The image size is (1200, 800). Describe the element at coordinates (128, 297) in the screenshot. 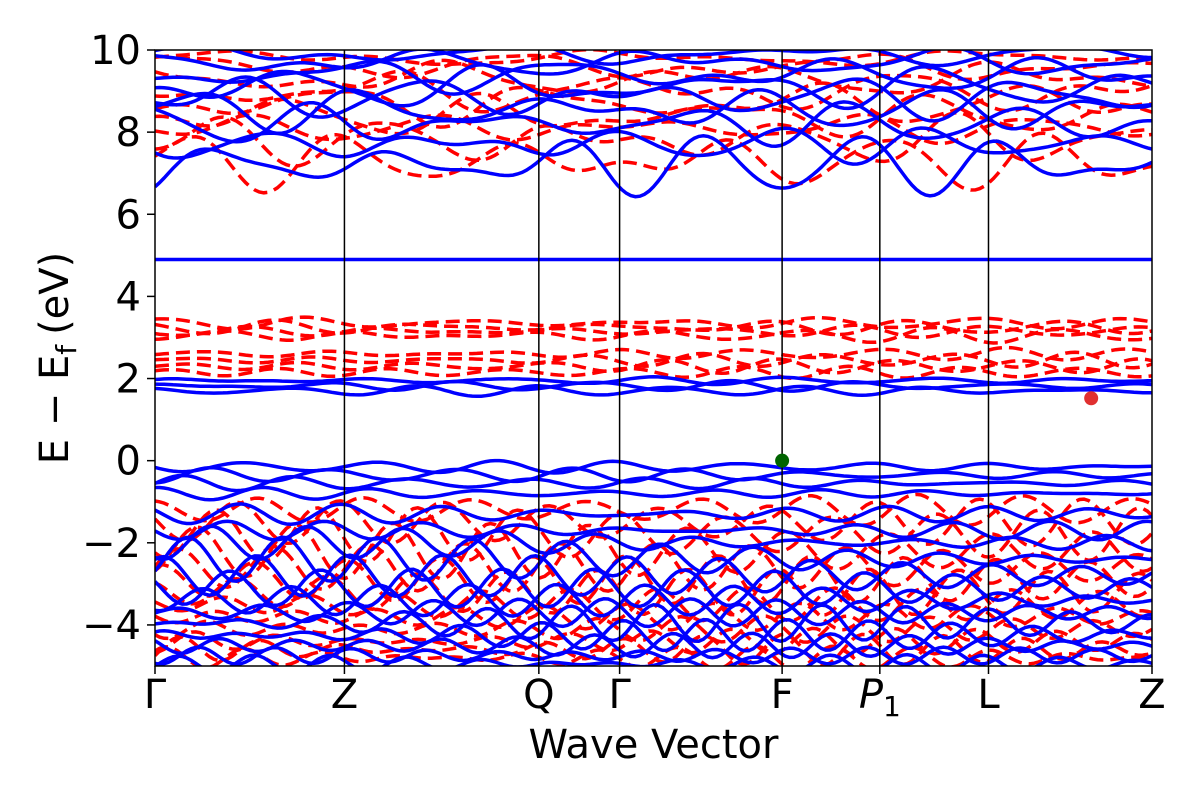

I see `y-tick-label-4: 4` at that location.